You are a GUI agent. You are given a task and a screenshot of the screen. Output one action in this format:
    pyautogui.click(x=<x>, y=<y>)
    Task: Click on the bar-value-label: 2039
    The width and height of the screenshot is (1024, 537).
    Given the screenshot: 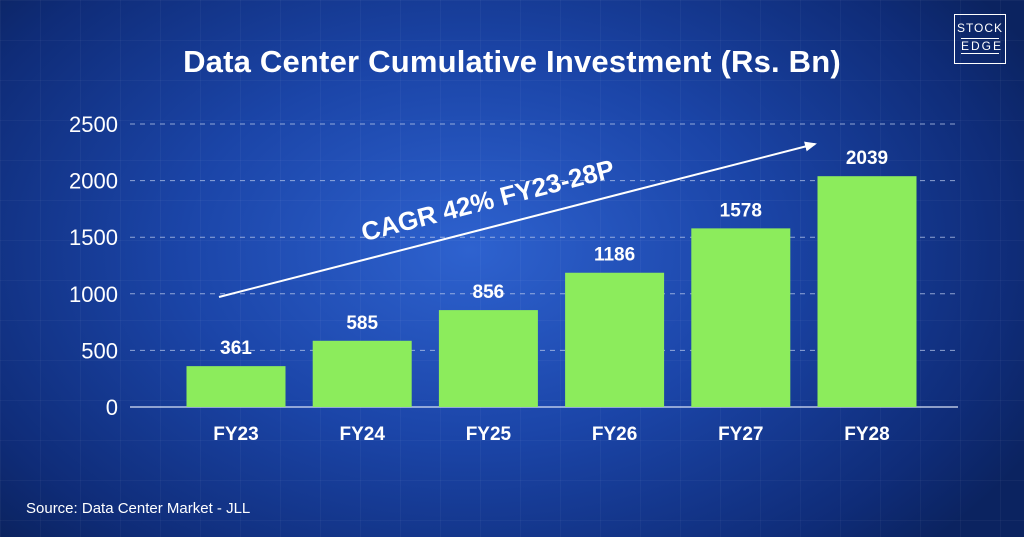 What is the action you would take?
    pyautogui.click(x=867, y=158)
    